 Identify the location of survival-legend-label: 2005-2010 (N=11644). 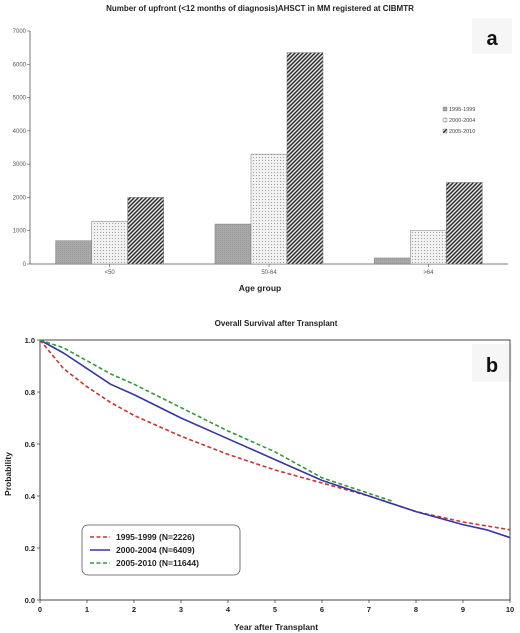
(157, 563).